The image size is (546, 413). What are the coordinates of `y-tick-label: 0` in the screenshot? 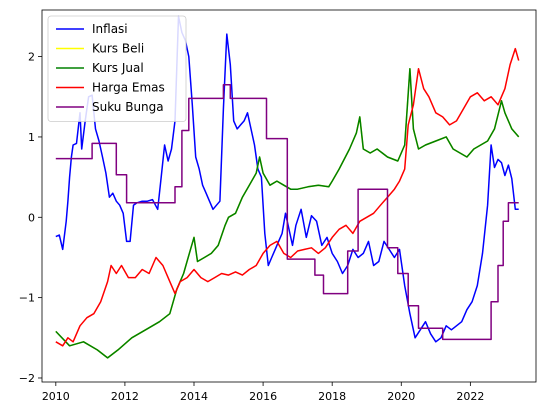 It's located at (31, 217).